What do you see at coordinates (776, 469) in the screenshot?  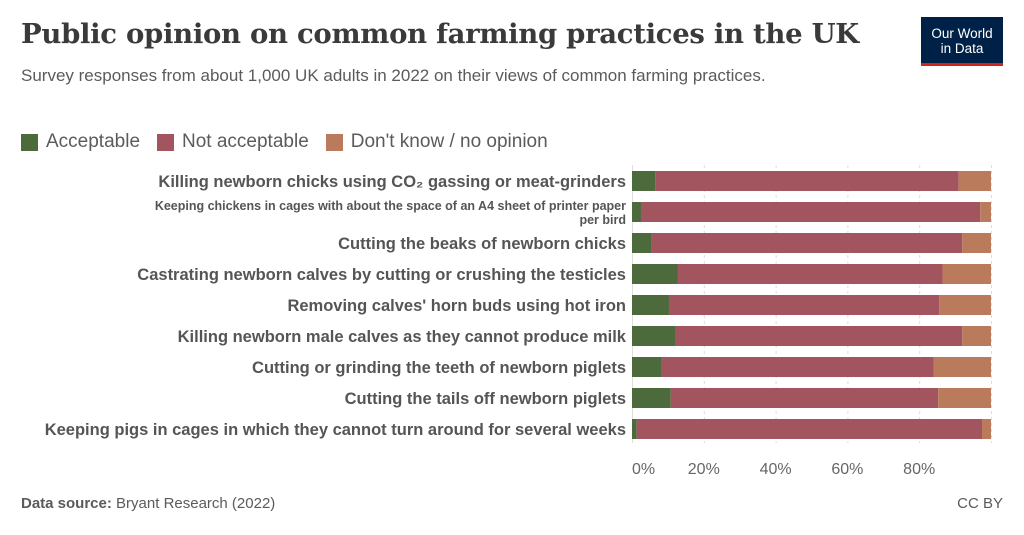 I see `x-tick-label: 40%` at bounding box center [776, 469].